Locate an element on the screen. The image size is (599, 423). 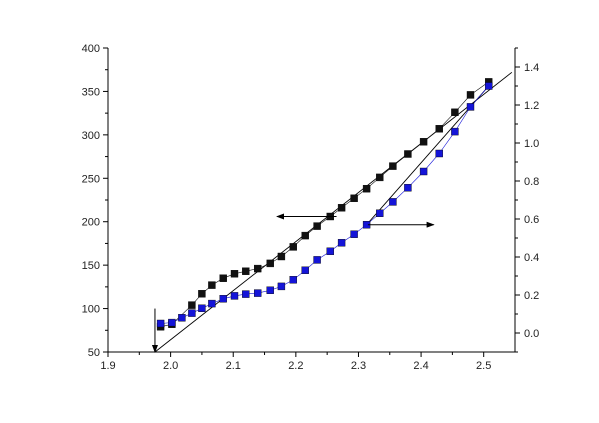
y-left-tick-label: 50 is located at coordinates (94, 353).